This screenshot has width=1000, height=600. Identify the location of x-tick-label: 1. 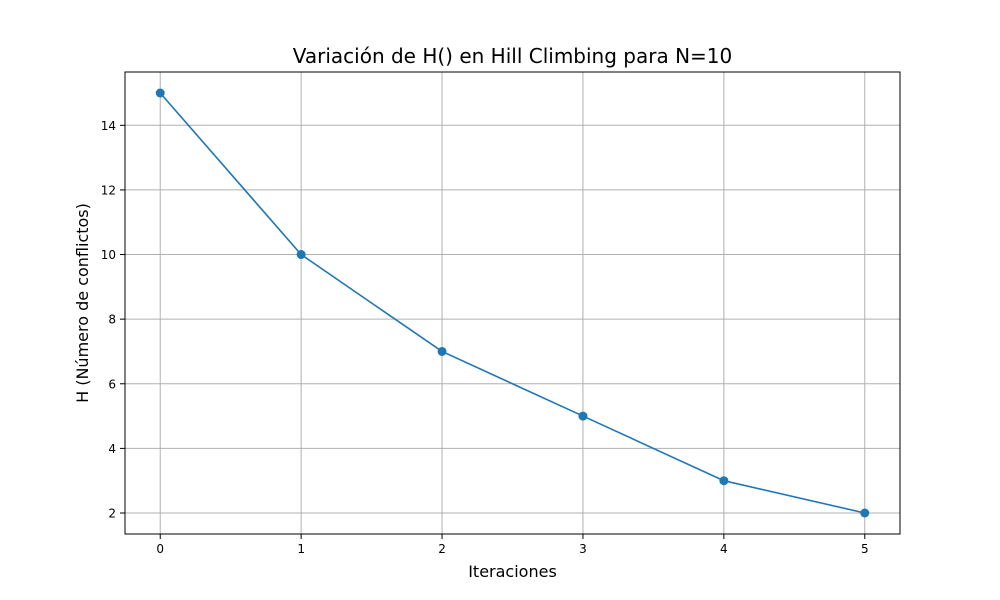
(301, 549).